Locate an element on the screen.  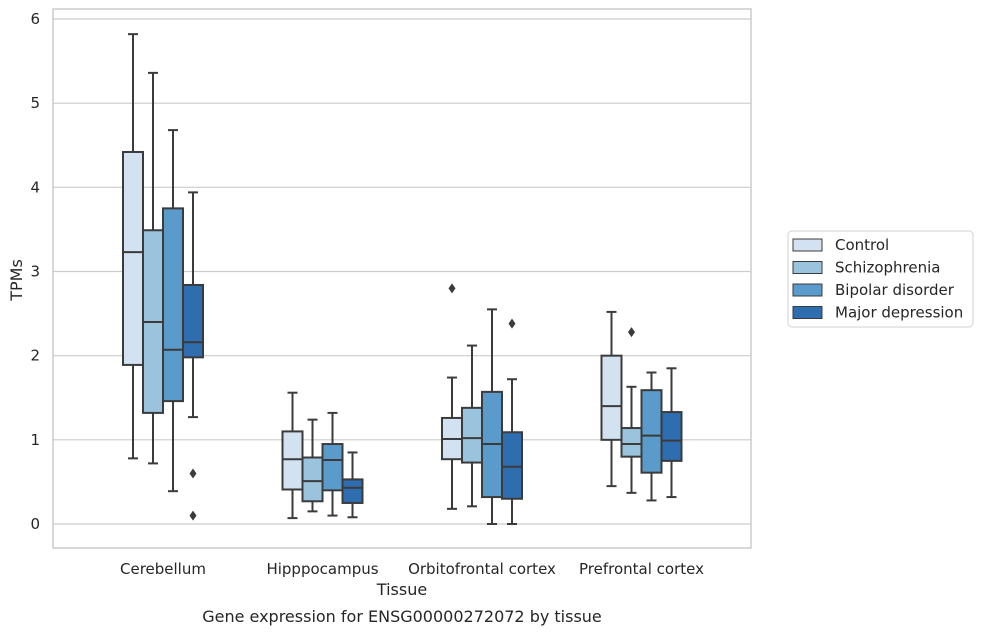
y-axis-ticks: 0 1 2 3 4 5 6 is located at coordinates (35, 271).